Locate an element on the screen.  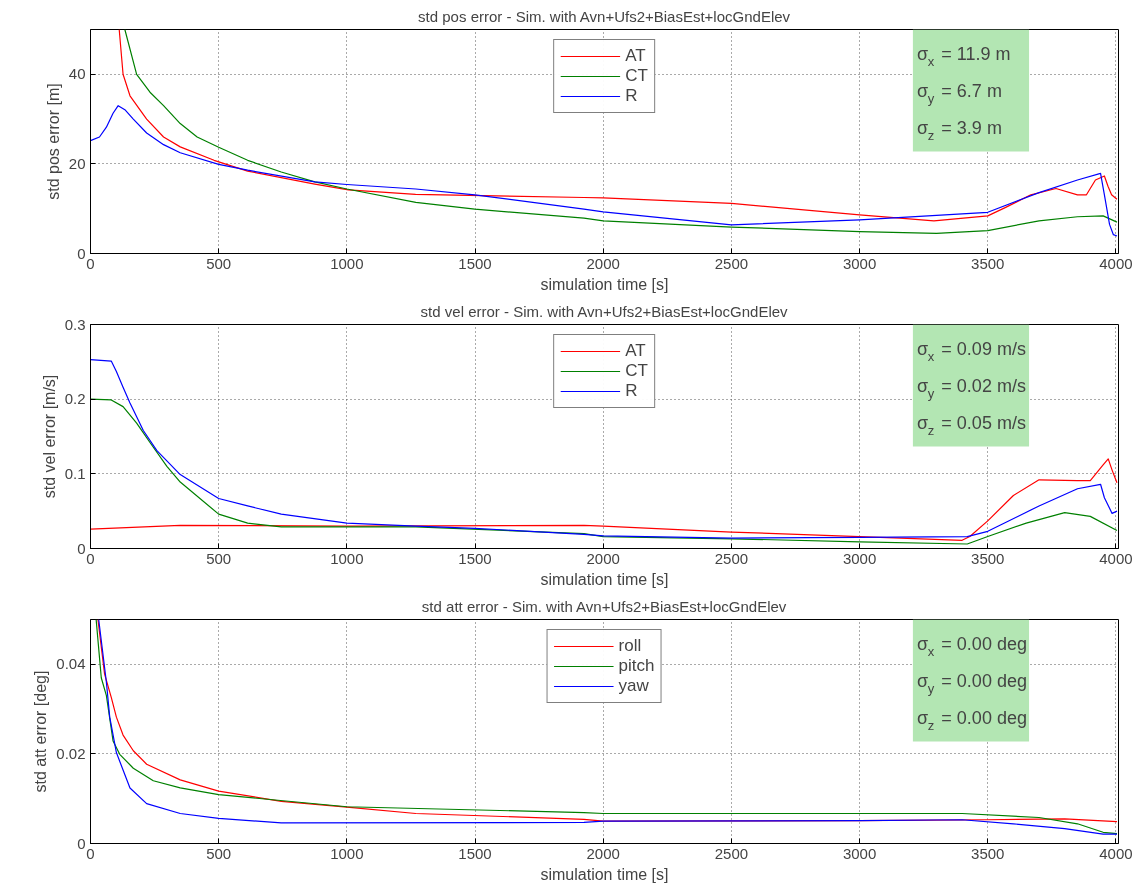
y-tick-label: 40 is located at coordinates (77, 74).